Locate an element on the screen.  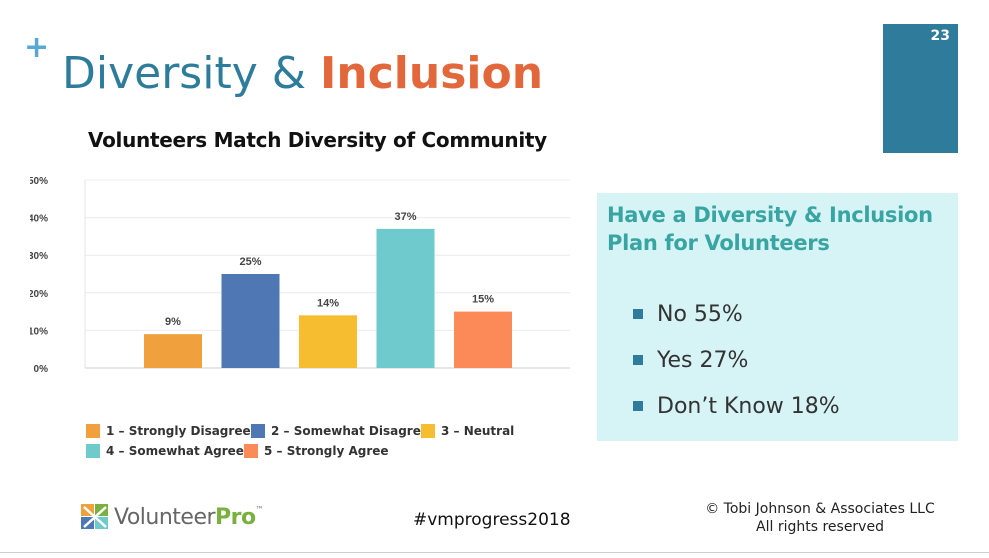
legend-item: 2 – Somewhat Disagree is located at coordinates (340, 431).